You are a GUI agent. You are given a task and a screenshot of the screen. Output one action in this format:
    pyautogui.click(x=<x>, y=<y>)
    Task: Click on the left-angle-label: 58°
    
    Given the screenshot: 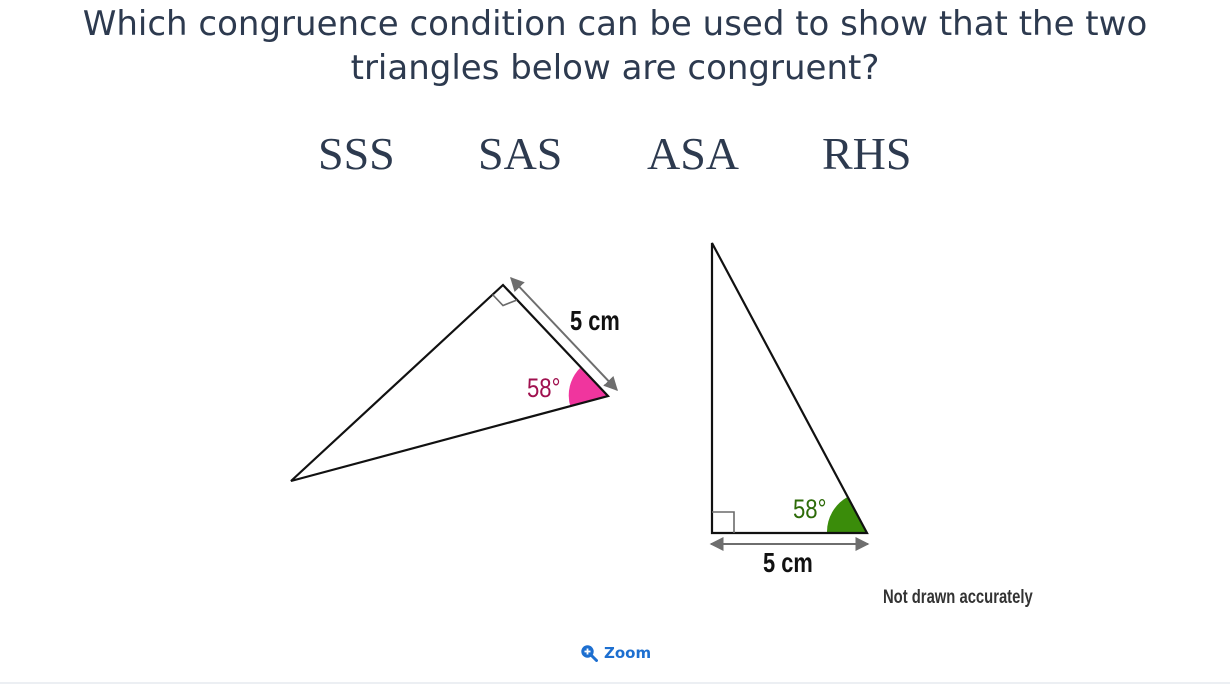 What is the action you would take?
    pyautogui.click(x=543, y=389)
    